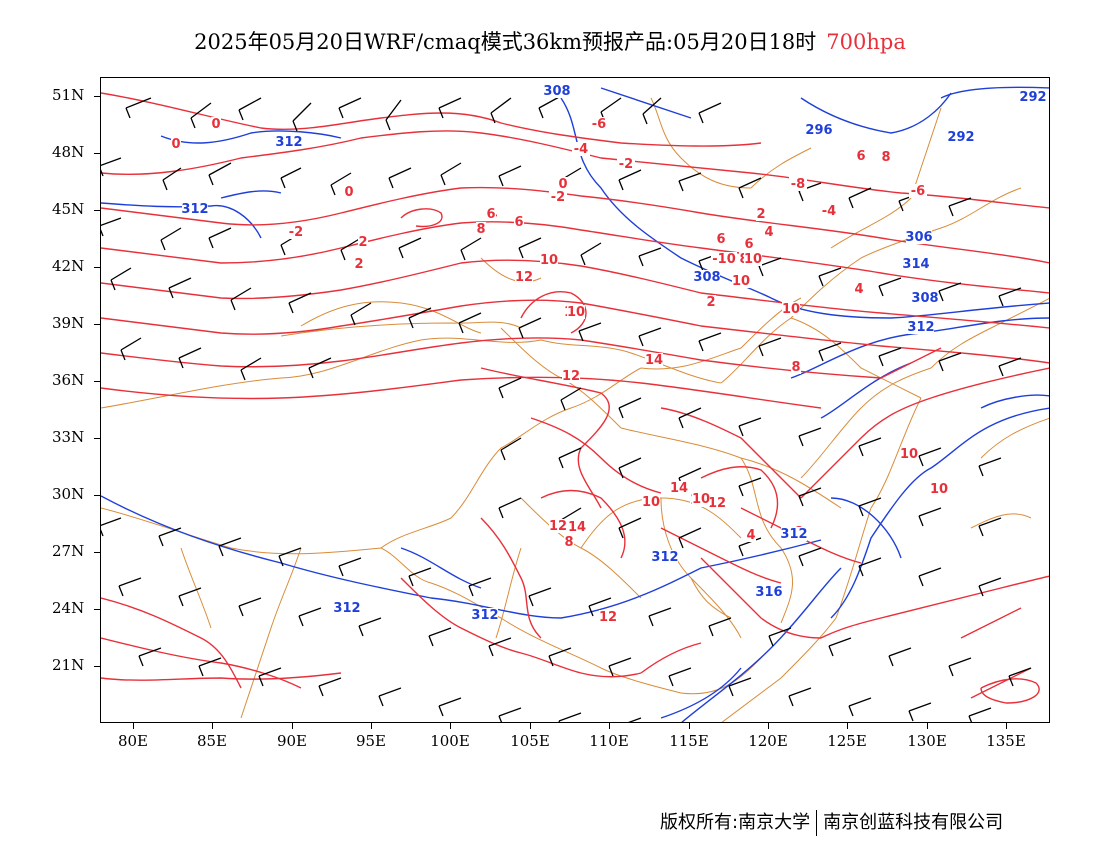  I want to click on lon-label: 105E, so click(530, 741).